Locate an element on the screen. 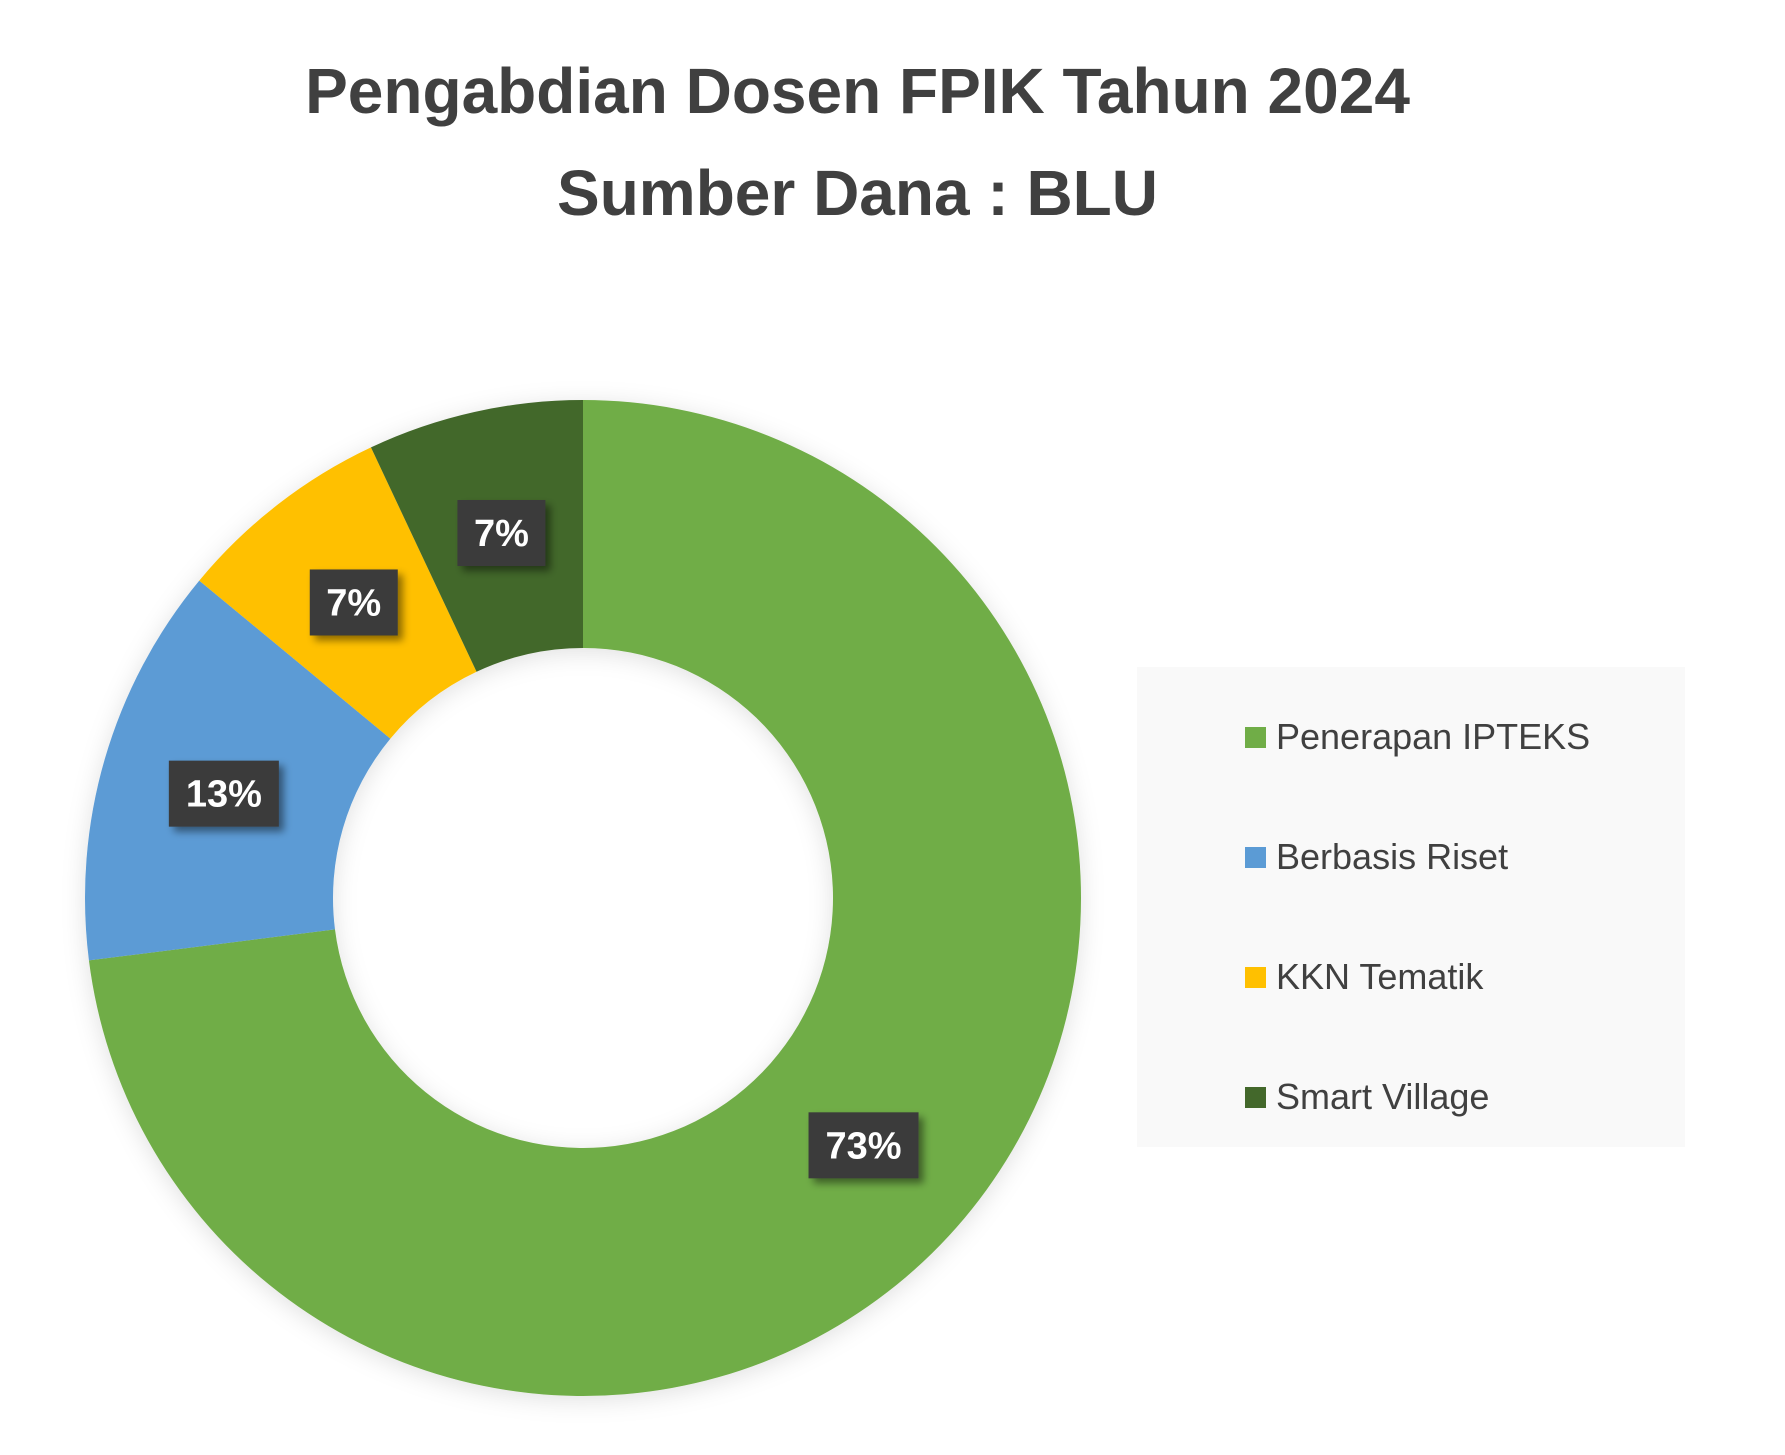  legend-item-kkn-tematik: KKN Tematik is located at coordinates (1364, 977).